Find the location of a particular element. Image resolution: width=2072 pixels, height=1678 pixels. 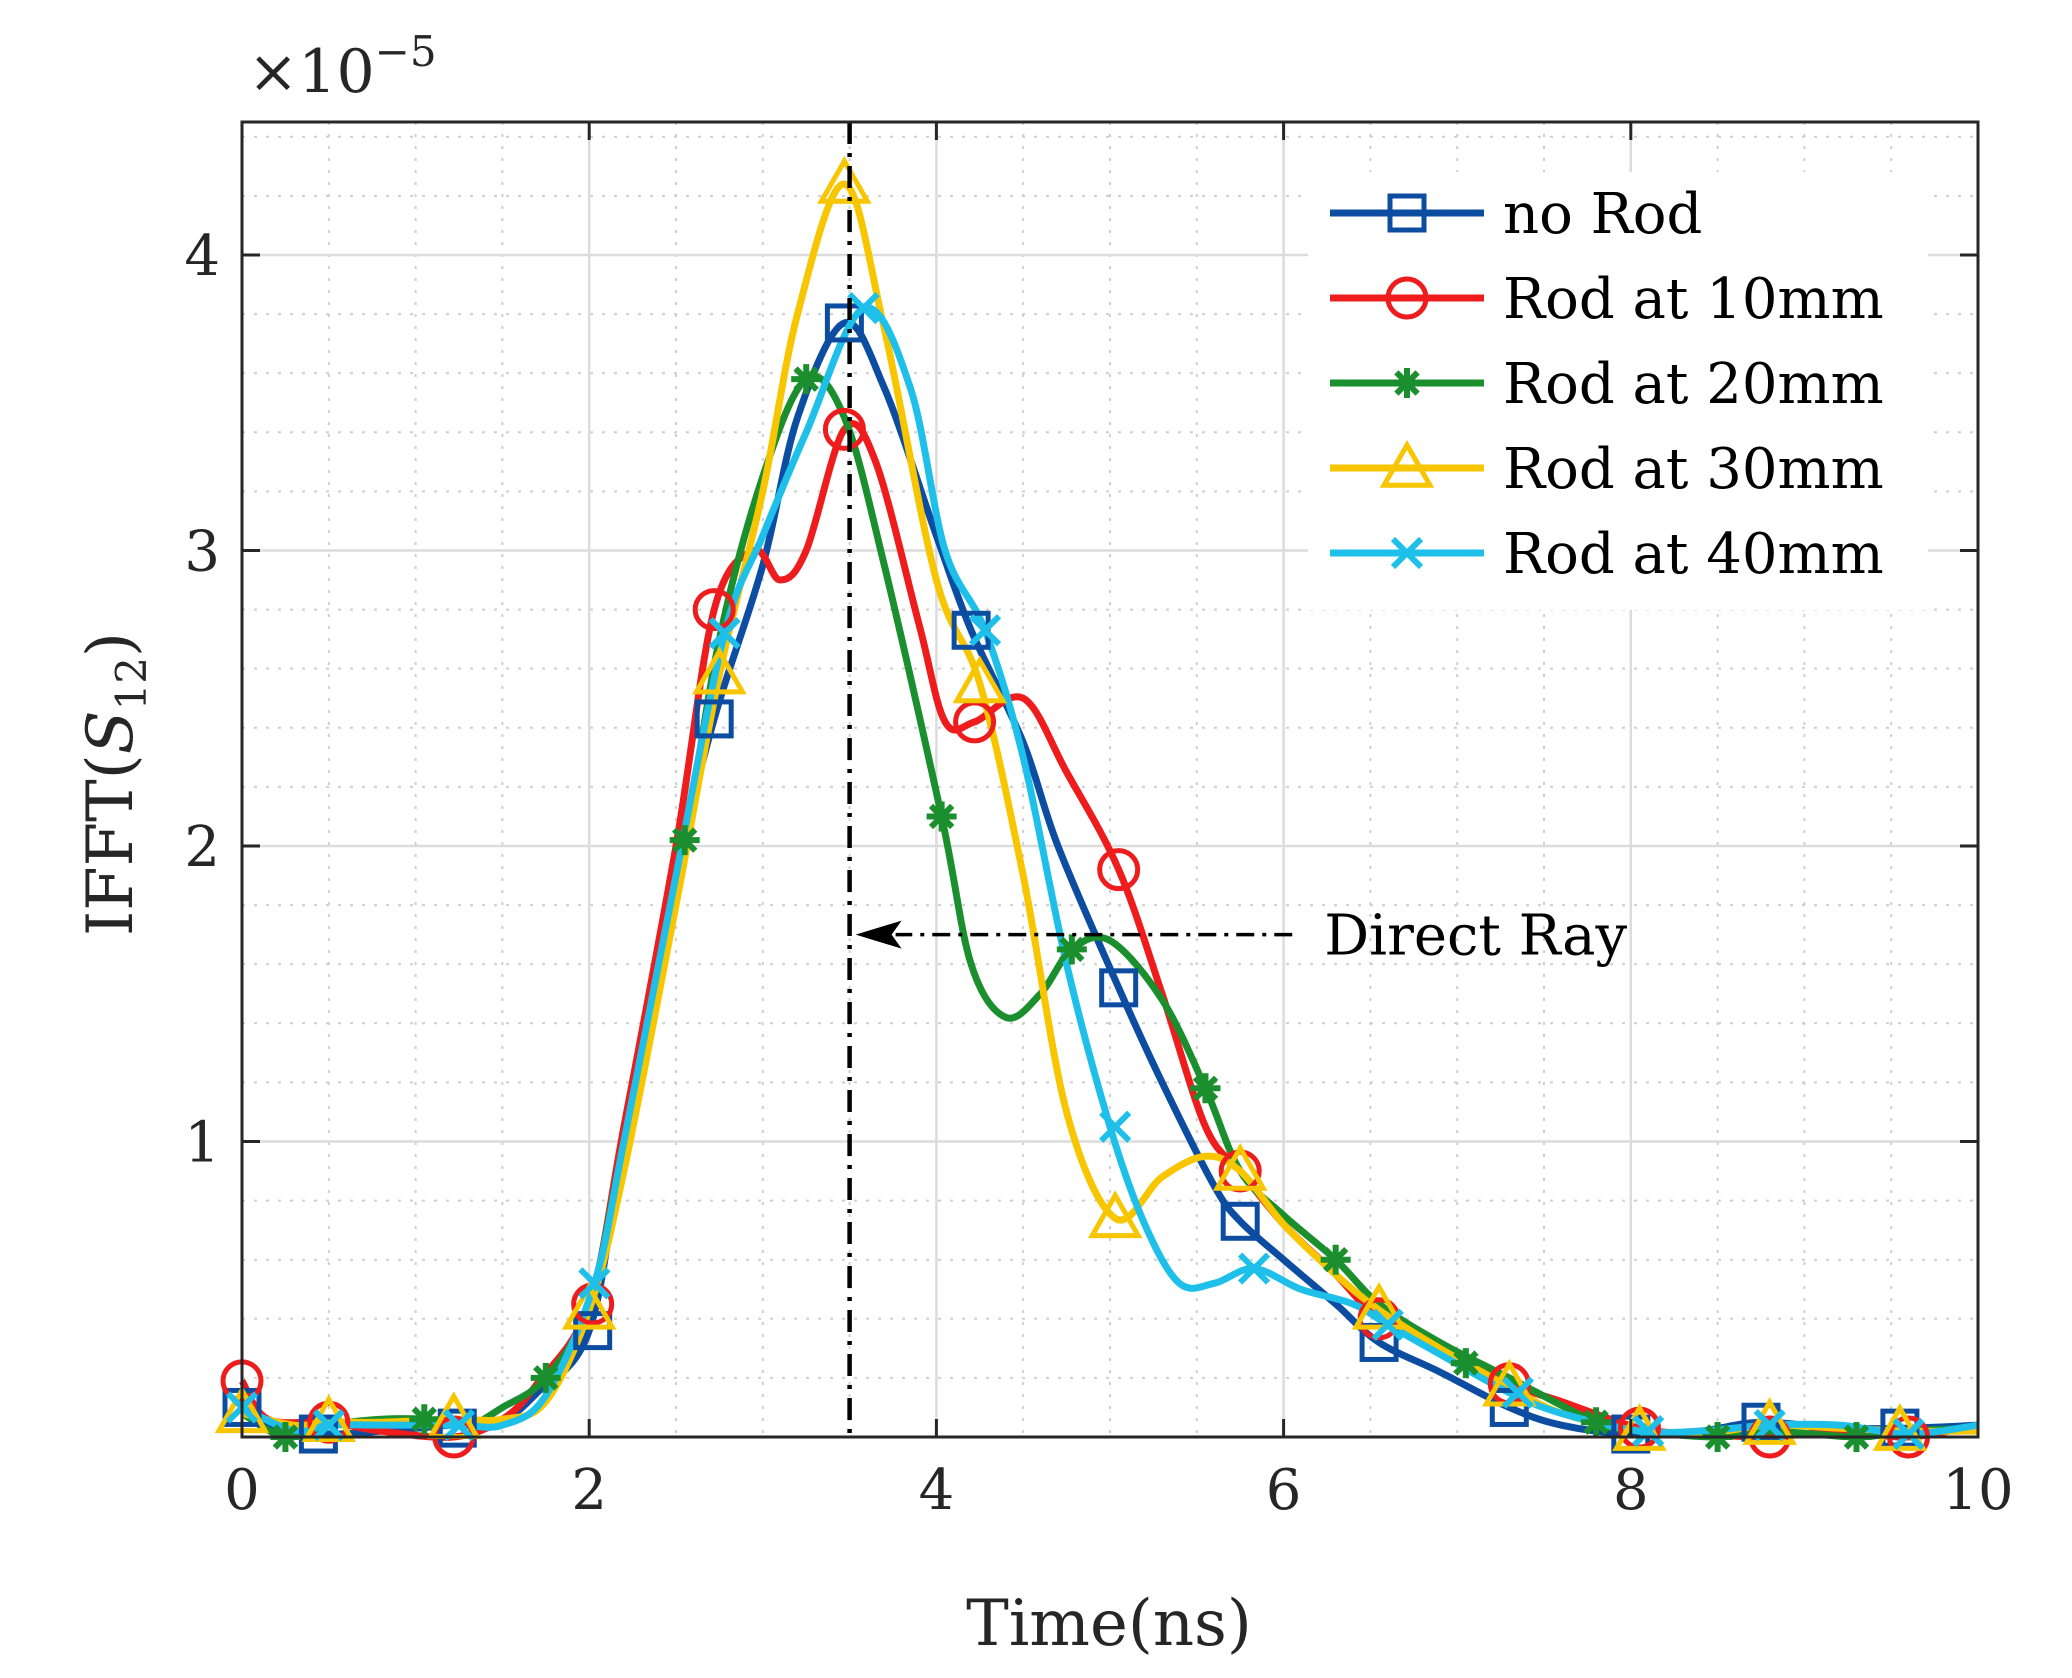

legend-entry-4: Rod at 40mm is located at coordinates (1607, 554).